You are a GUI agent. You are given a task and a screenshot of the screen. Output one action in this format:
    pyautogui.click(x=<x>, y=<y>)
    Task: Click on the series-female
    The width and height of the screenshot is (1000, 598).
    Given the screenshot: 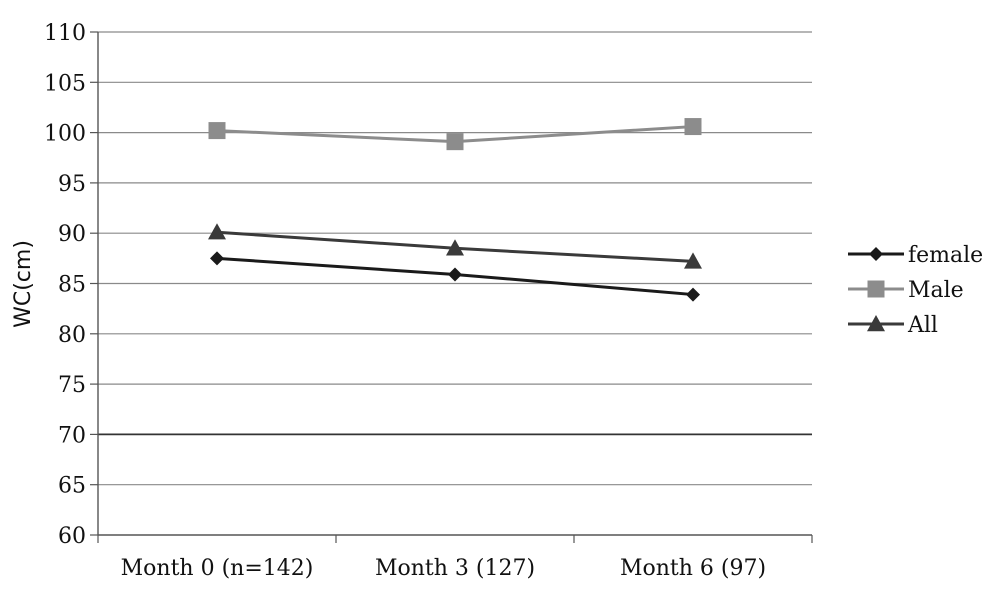 What is the action you would take?
    pyautogui.click(x=455, y=276)
    